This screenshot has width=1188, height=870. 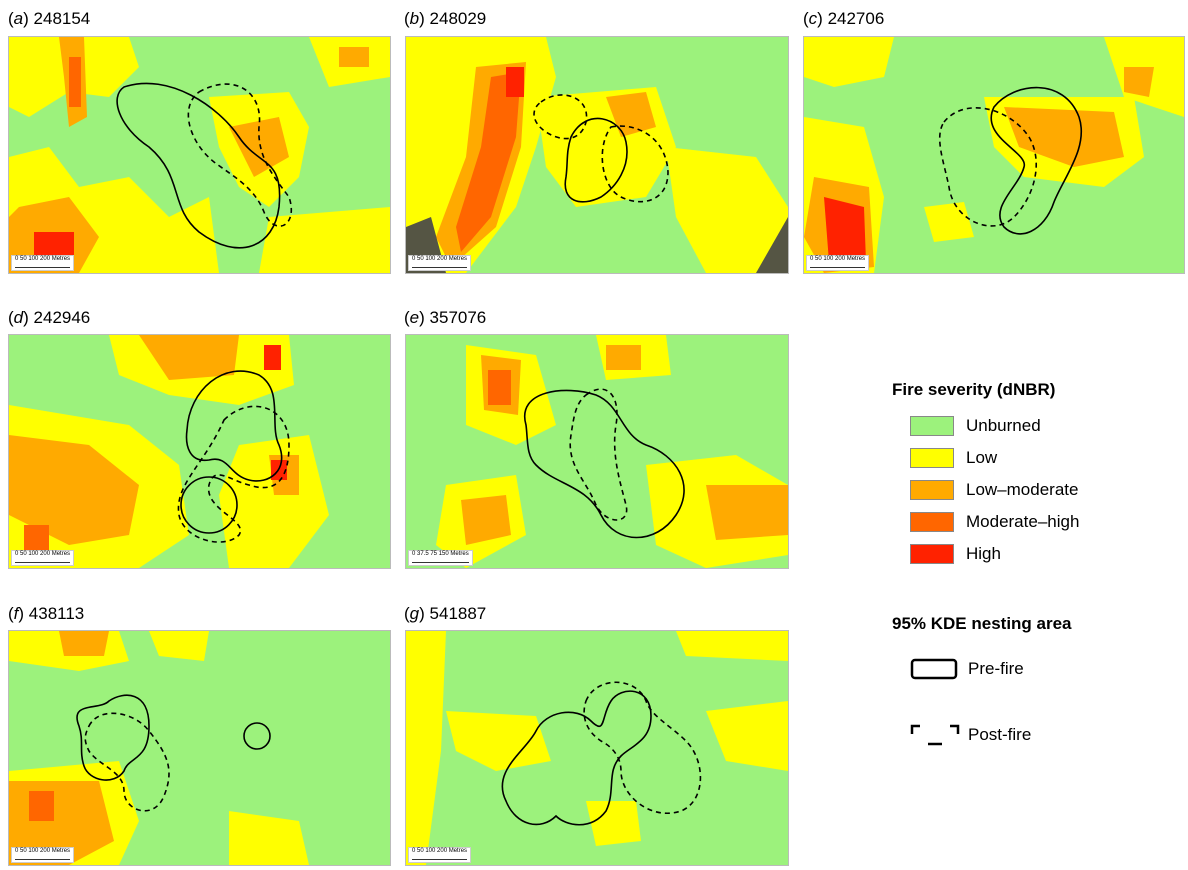 I want to click on severity-map-b, so click(x=597, y=155).